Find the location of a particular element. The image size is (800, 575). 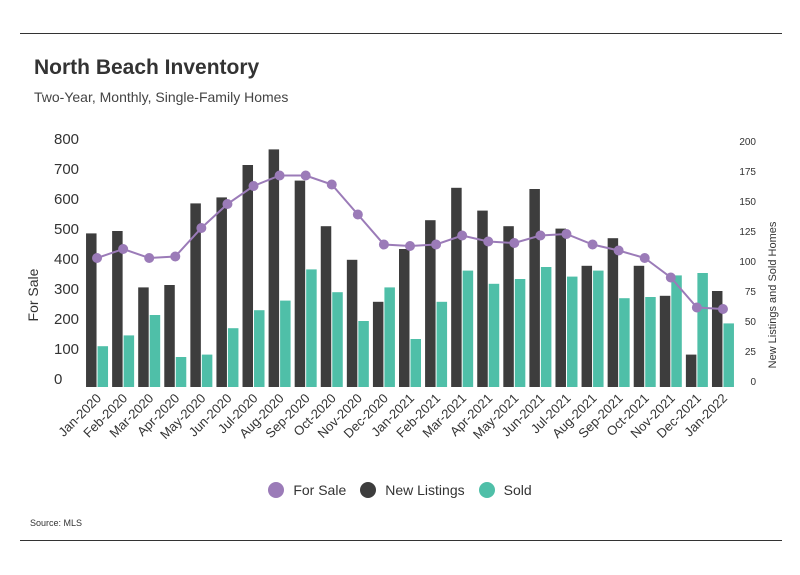

left-axis-tick-label: 0 is located at coordinates (58, 379).